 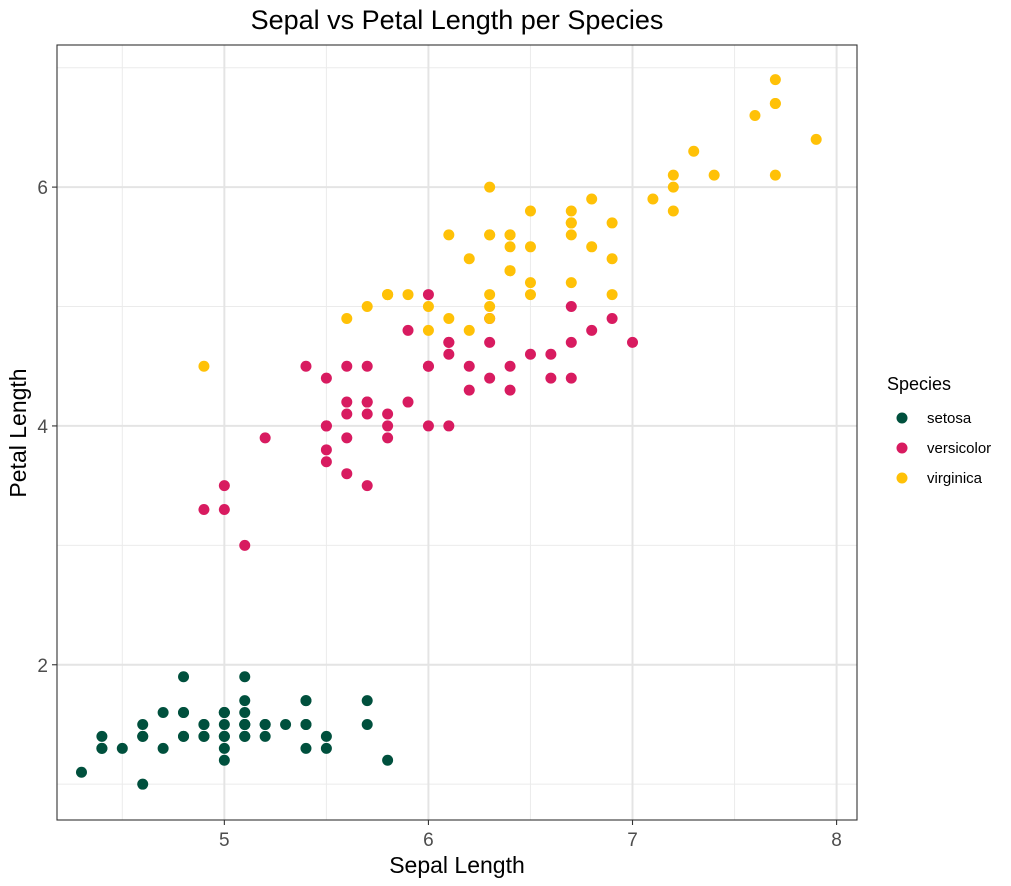 I want to click on legend-label-setosa: setosa, so click(x=949, y=418).